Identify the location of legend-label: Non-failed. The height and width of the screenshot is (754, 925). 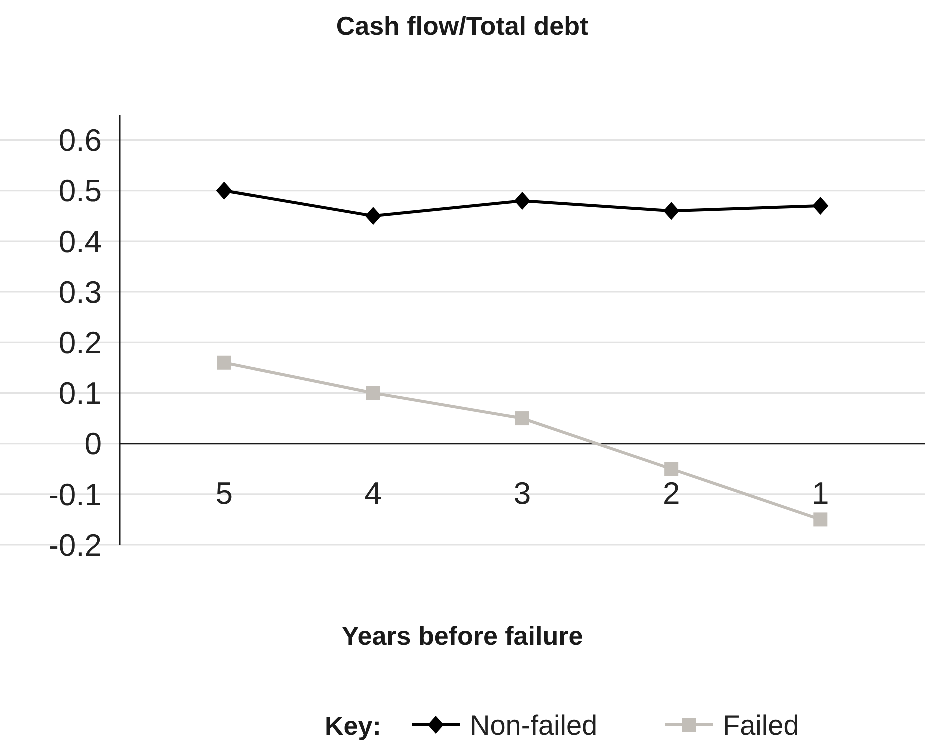
(534, 725).